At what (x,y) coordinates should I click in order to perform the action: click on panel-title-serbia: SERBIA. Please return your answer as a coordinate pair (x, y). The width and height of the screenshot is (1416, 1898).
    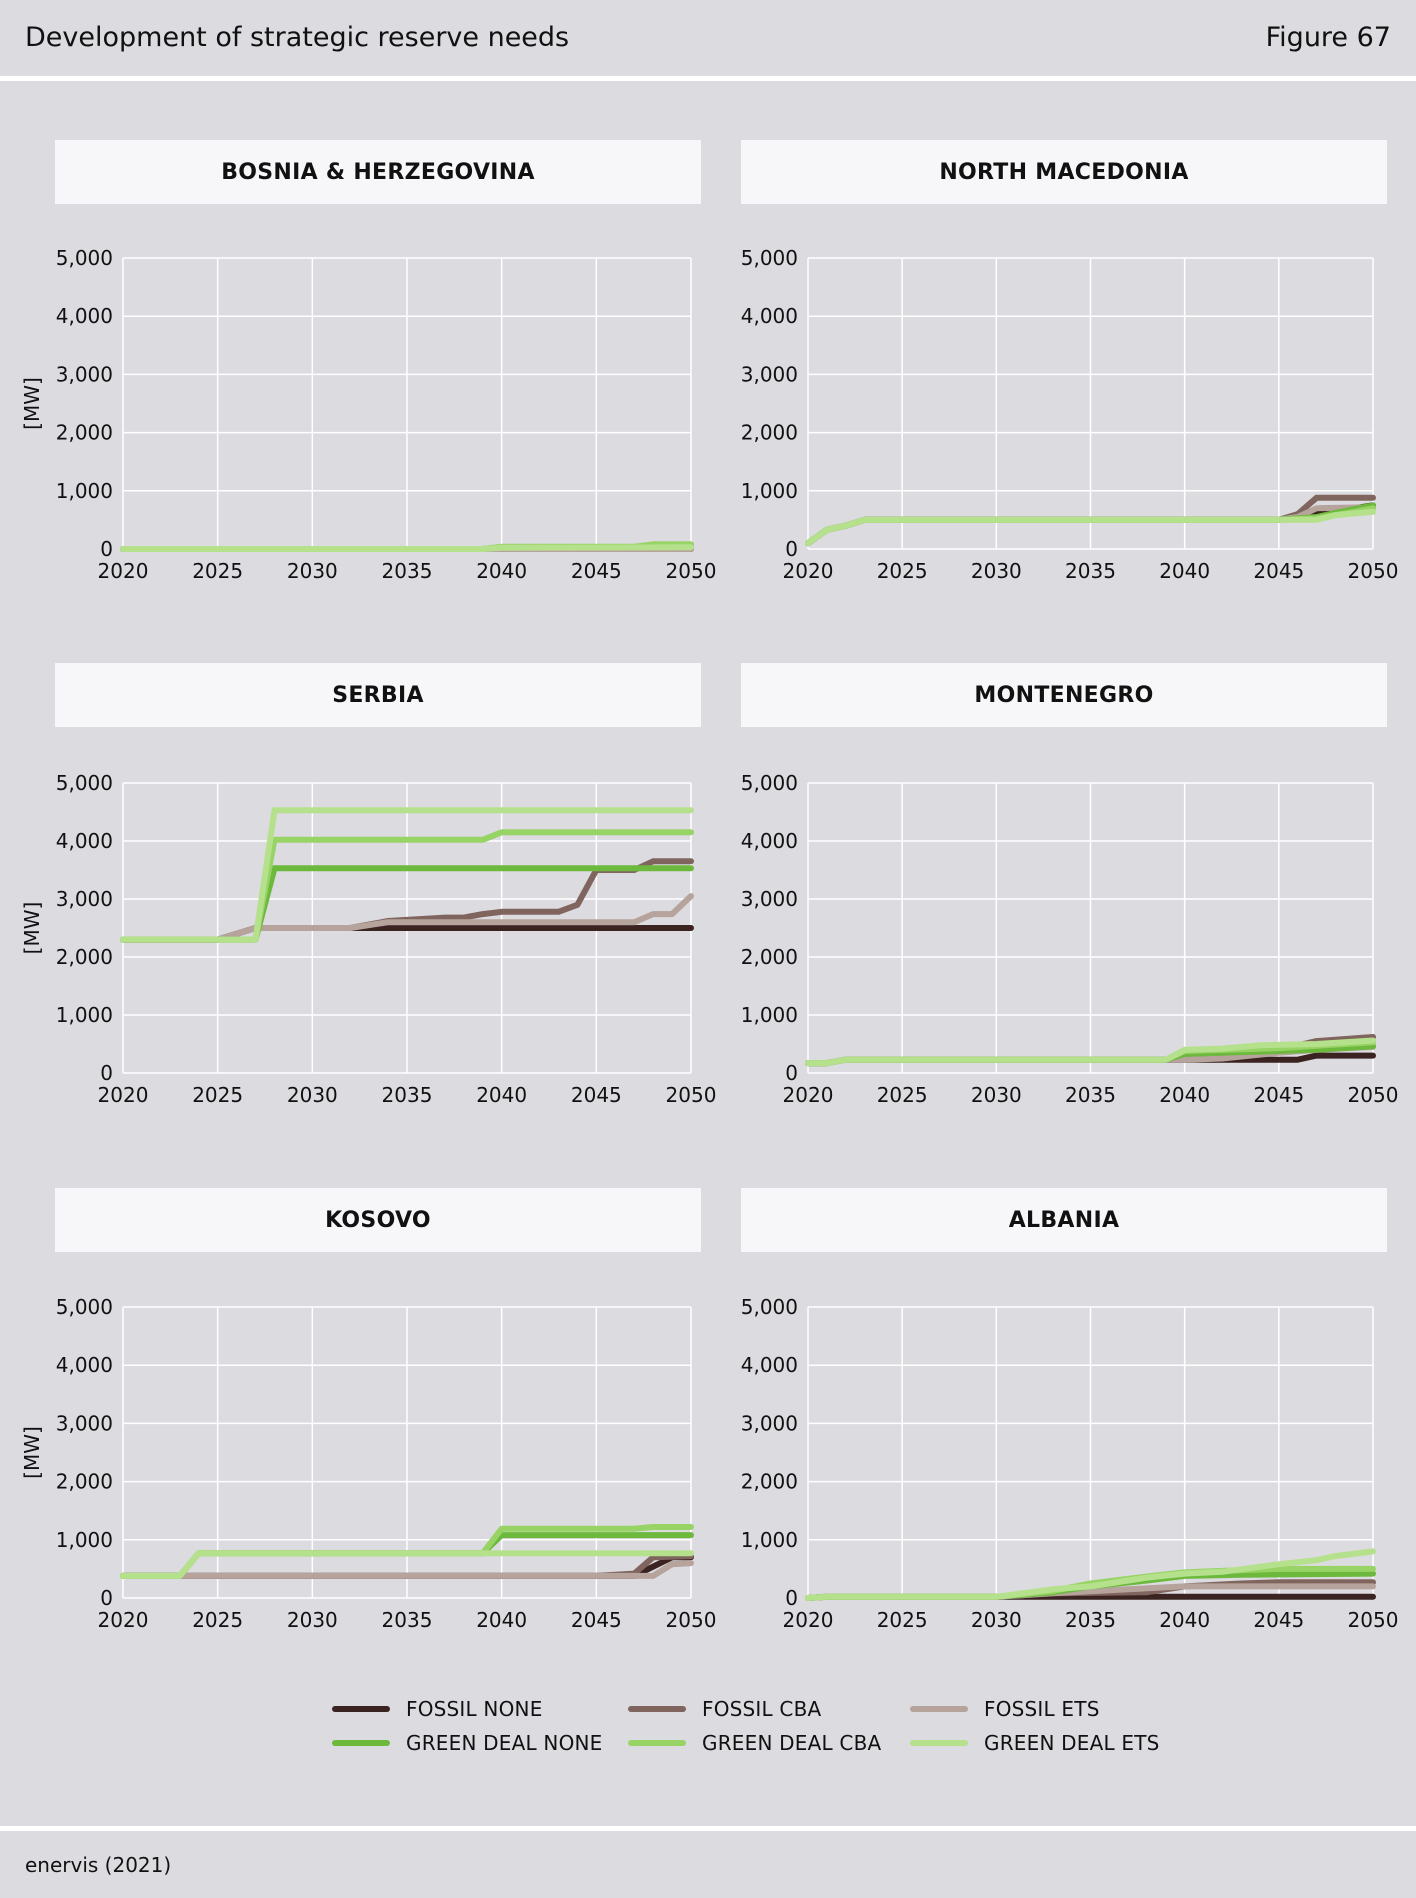
    Looking at the image, I should click on (378, 695).